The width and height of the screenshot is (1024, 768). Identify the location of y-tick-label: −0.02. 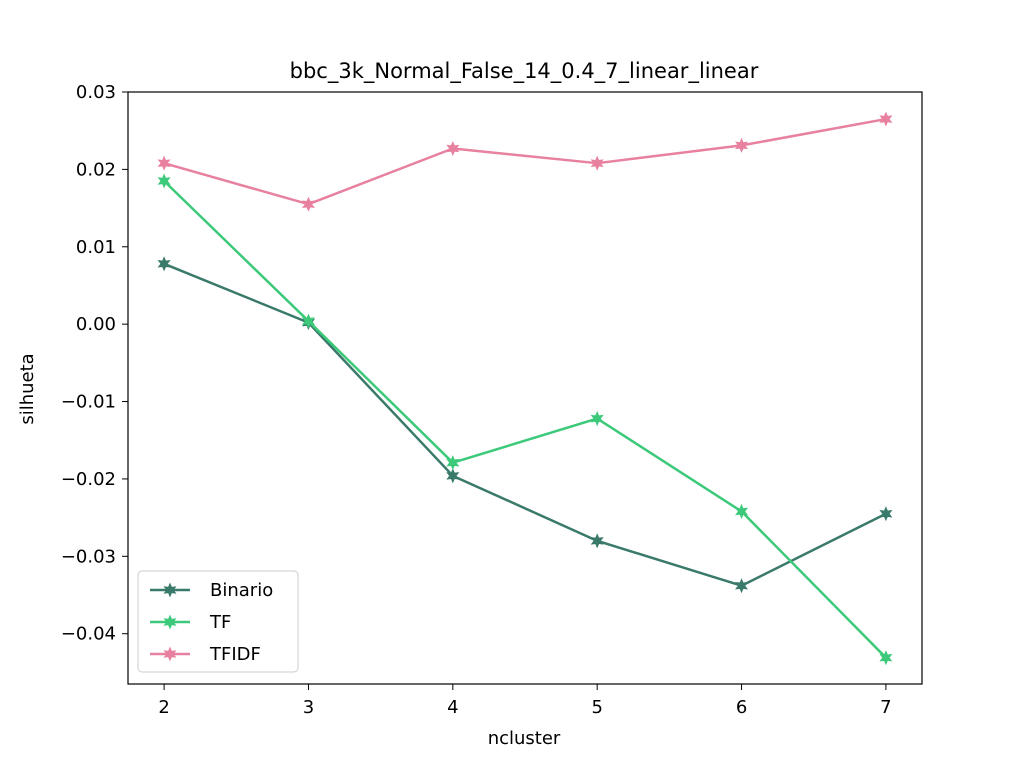
(88, 479).